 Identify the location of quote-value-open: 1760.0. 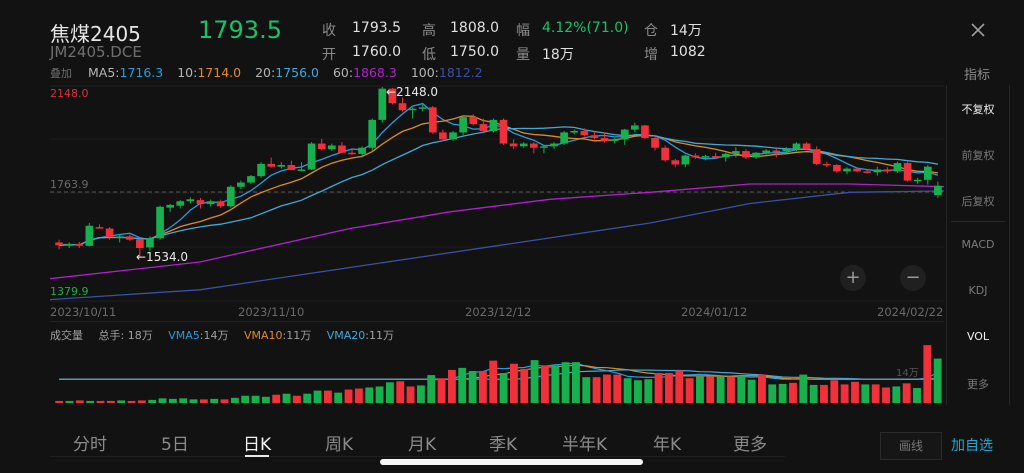
(376, 52).